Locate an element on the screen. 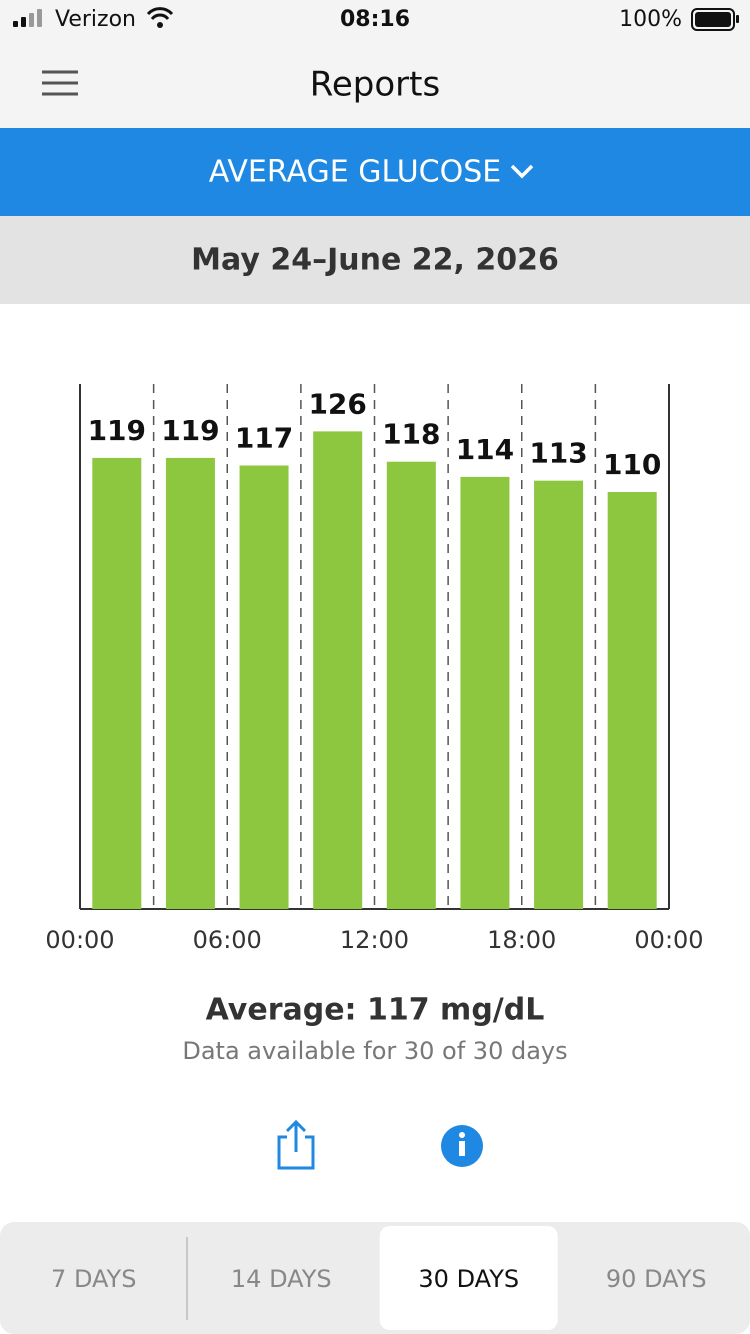 This screenshot has width=750, height=1334. tab: 90 DAYS is located at coordinates (656, 1279).